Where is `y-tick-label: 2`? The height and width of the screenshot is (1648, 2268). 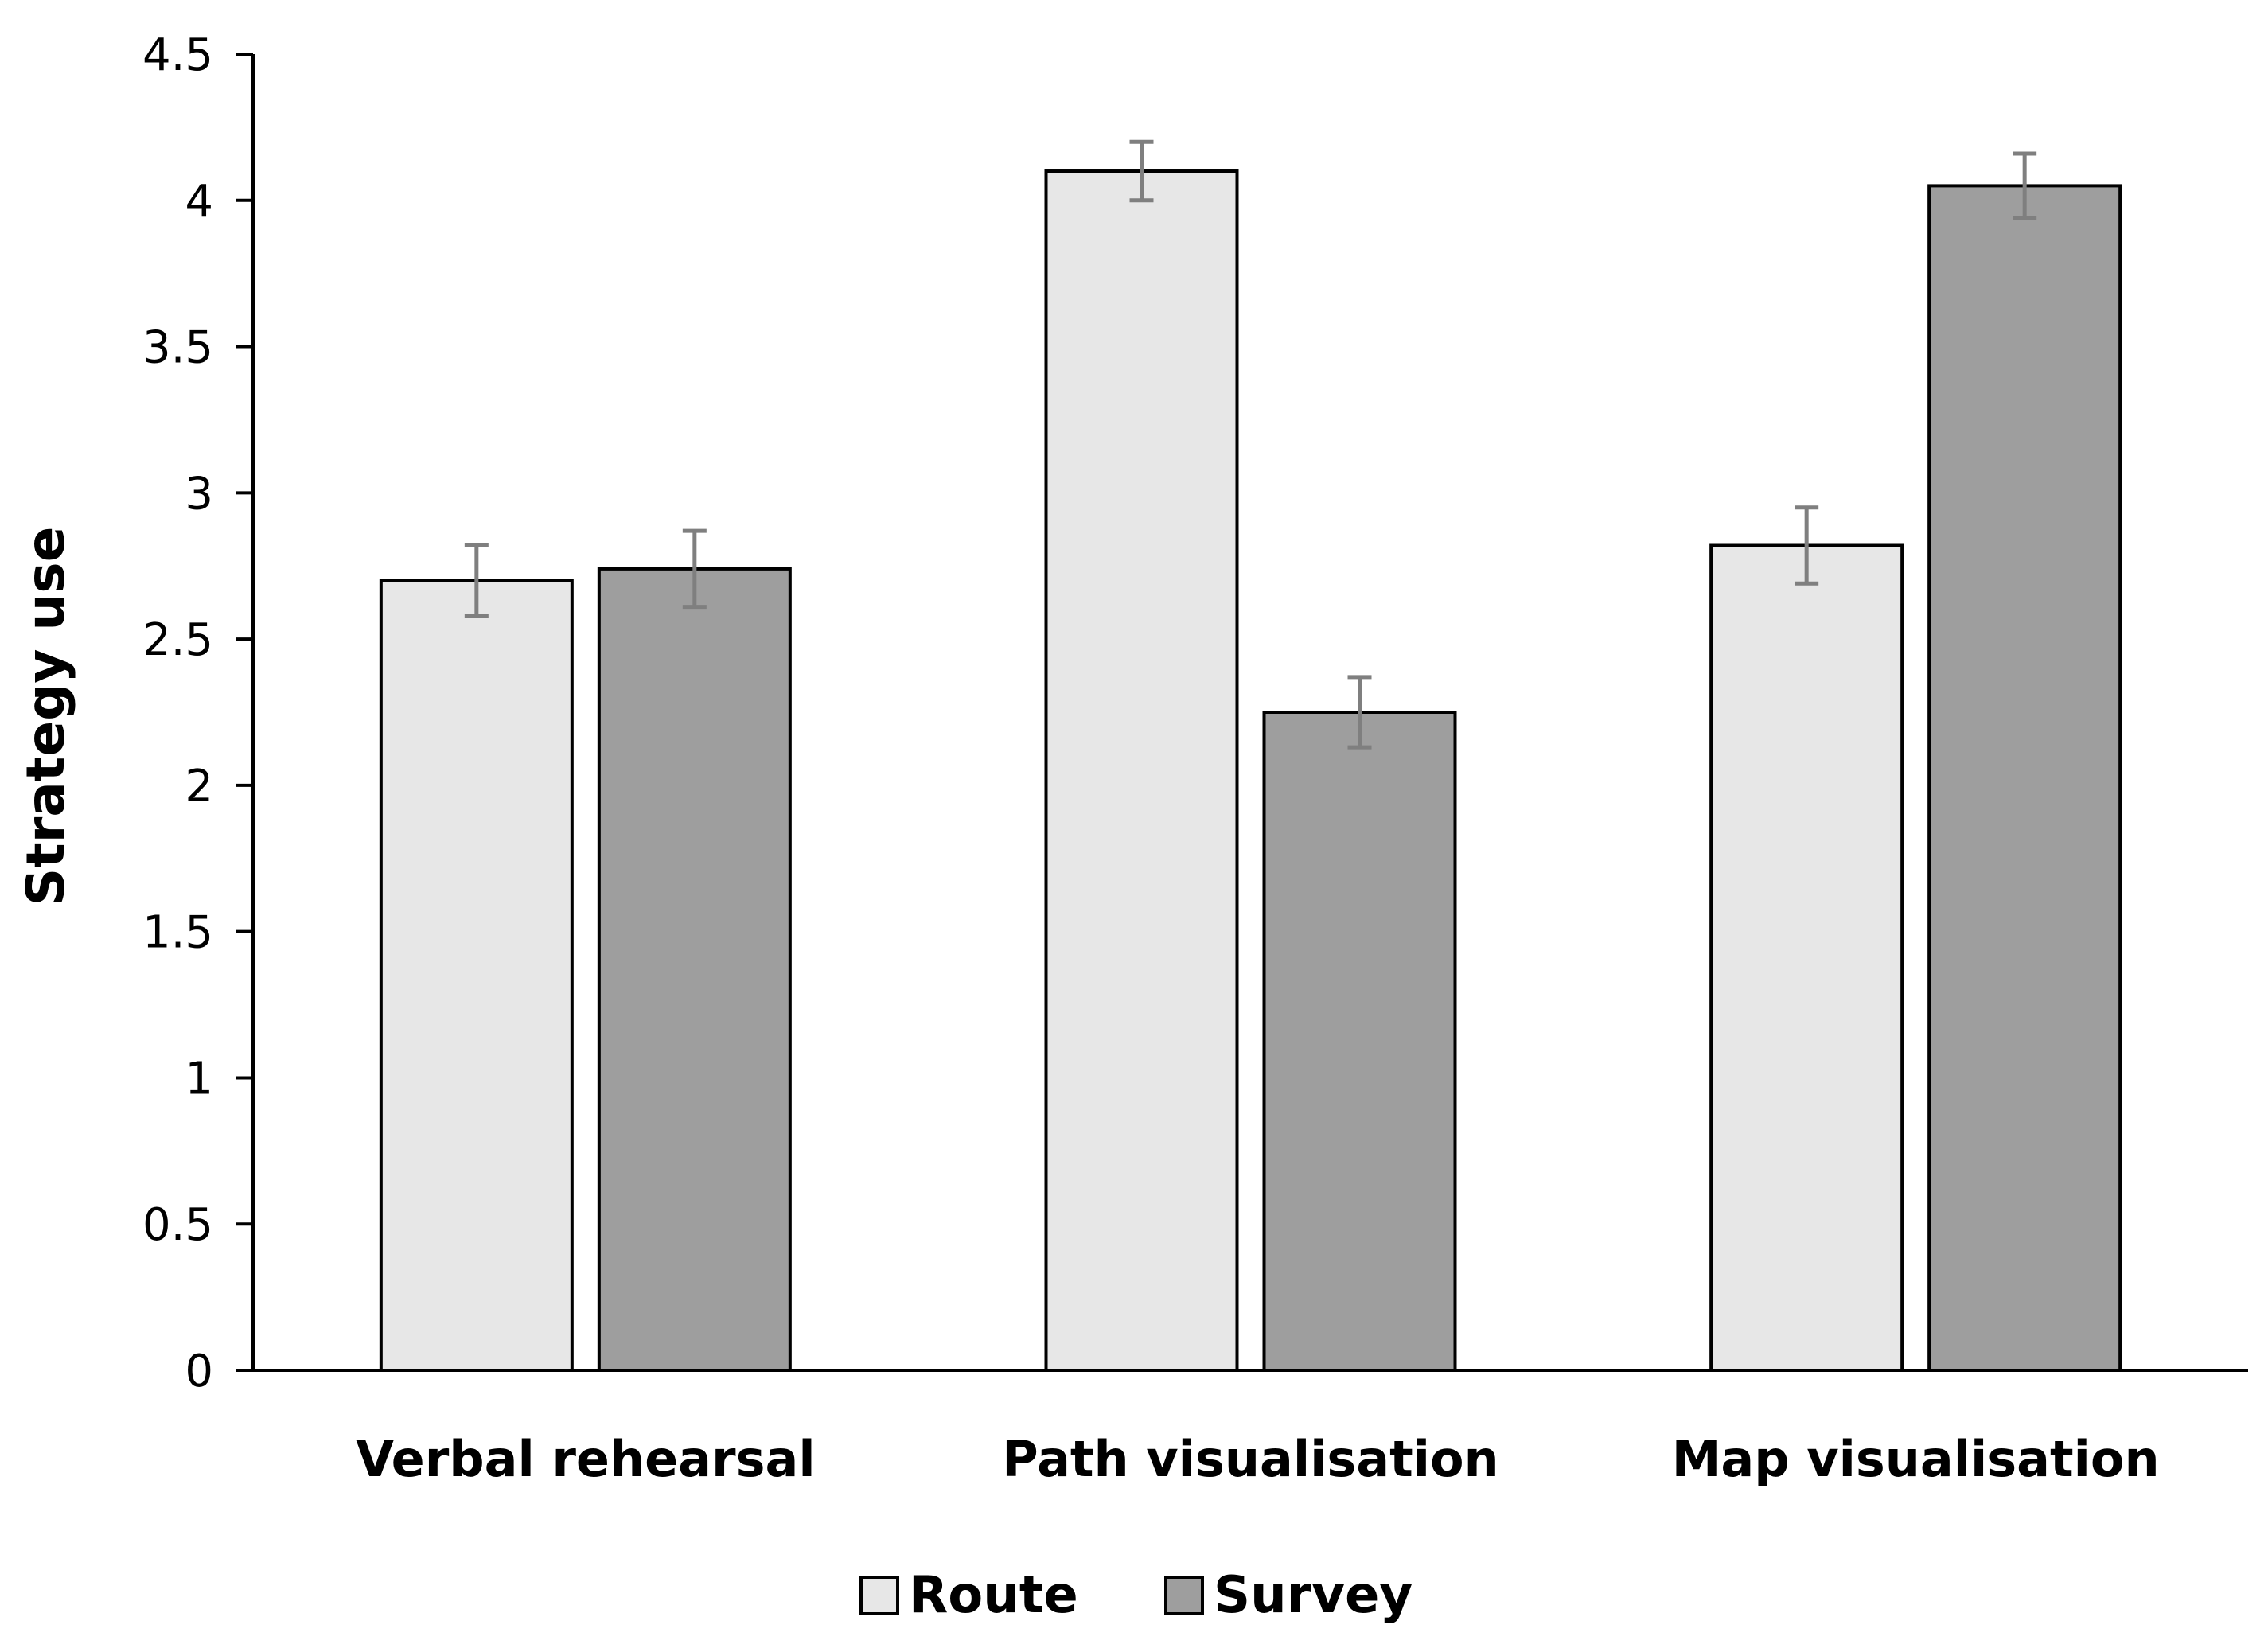 y-tick-label: 2 is located at coordinates (199, 786).